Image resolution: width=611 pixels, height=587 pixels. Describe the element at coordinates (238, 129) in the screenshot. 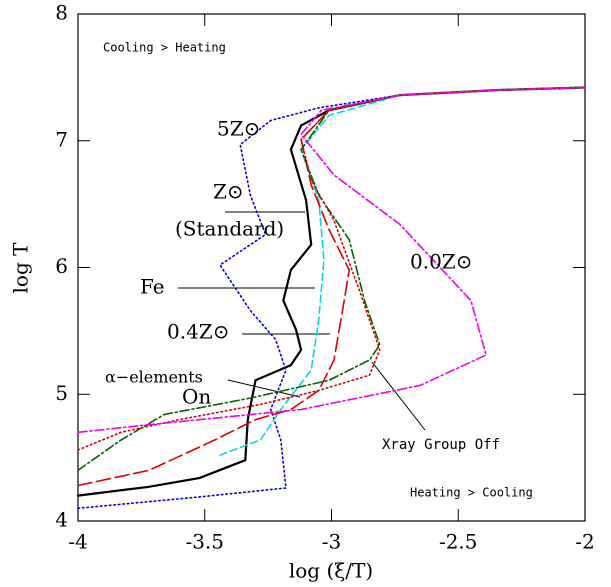

I see `series-label: 5Z⊙` at that location.